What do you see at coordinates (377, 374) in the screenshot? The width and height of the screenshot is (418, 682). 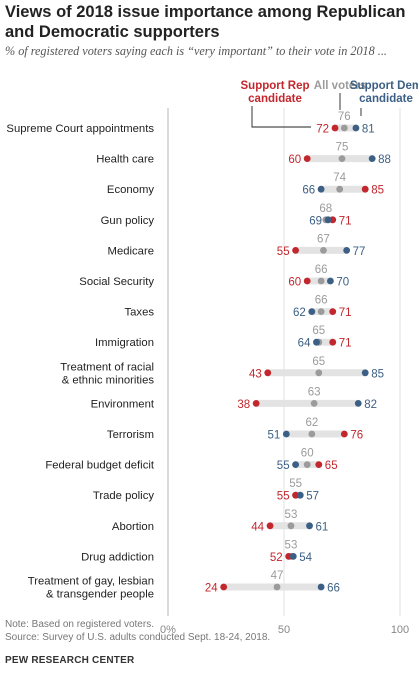 I see `value-label-dem: 85` at bounding box center [377, 374].